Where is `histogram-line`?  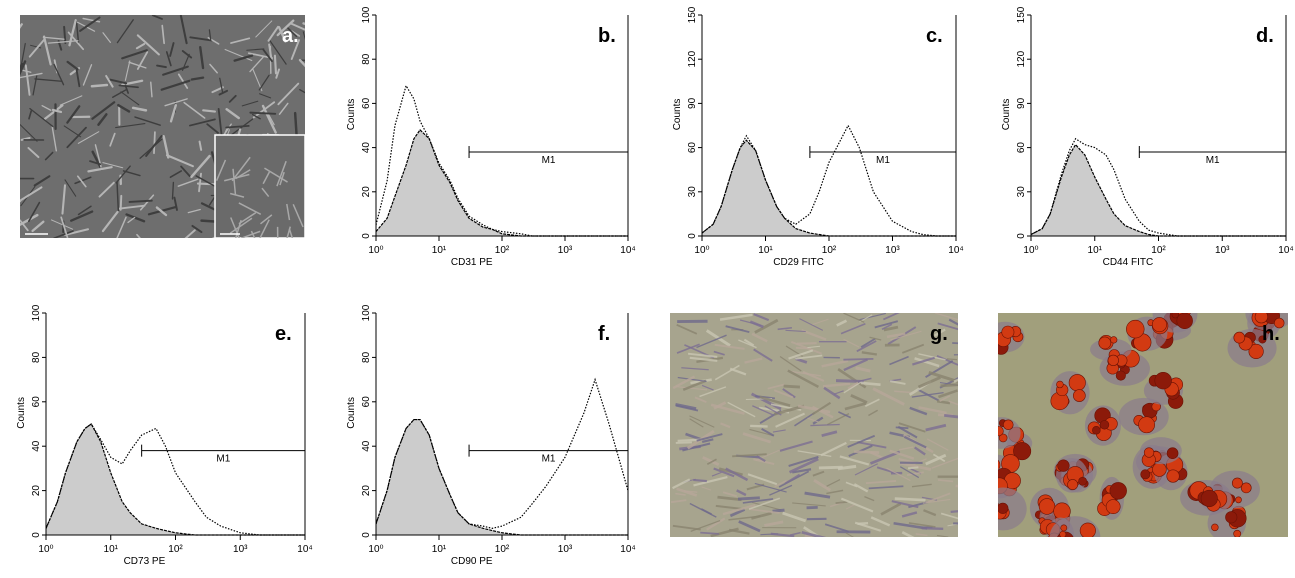 histogram-line is located at coordinates (502, 453).